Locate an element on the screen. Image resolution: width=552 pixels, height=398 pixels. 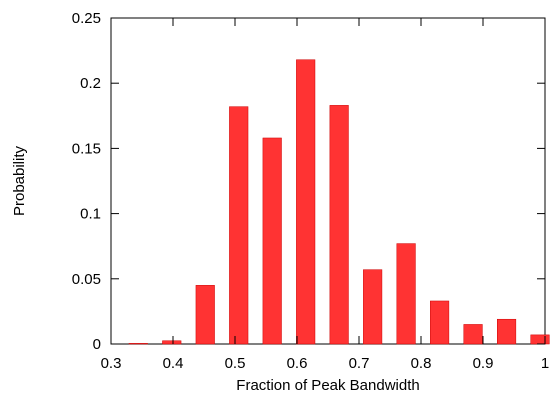
x-tick-label: 0.9 is located at coordinates (483, 363).